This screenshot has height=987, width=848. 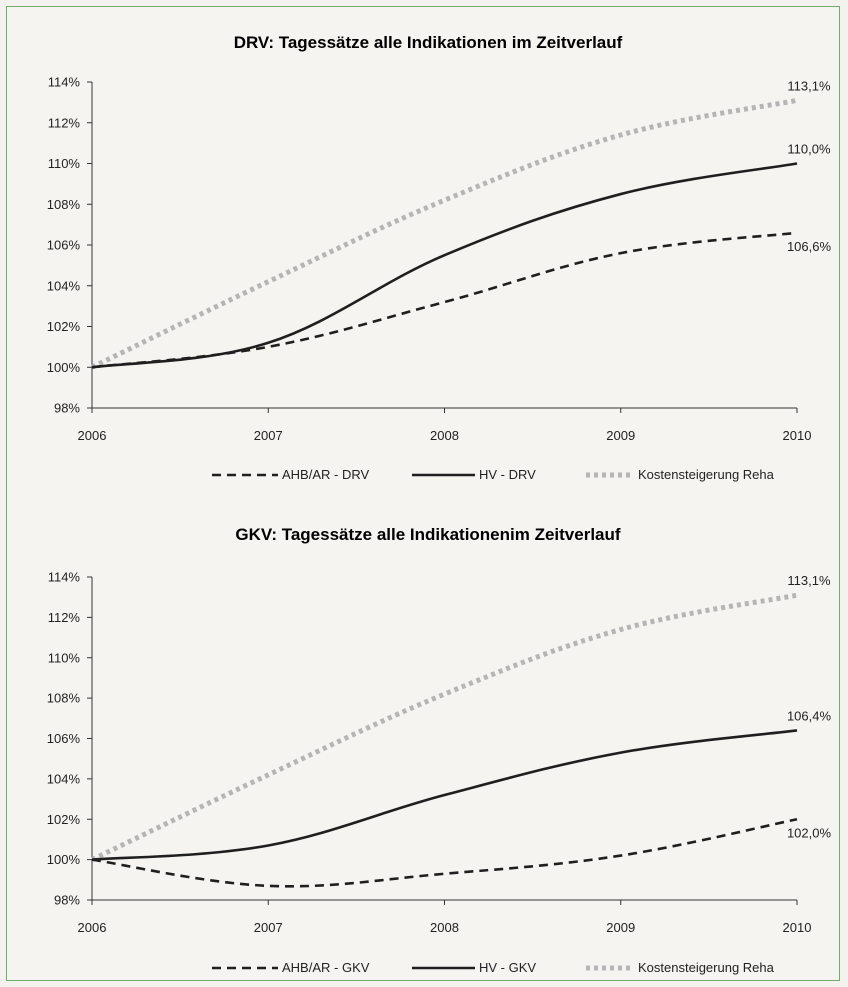 What do you see at coordinates (809, 832) in the screenshot?
I see `end-value-label: 102,0%` at bounding box center [809, 832].